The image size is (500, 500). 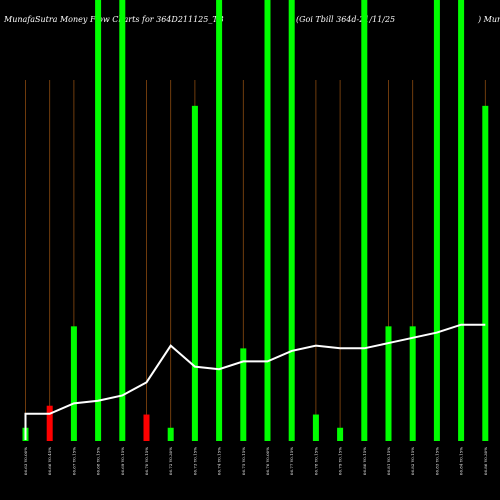 What do you see at coordinates (315, 461) in the screenshot?
I see `x-tick-label: 06.78 Y0.15%` at bounding box center [315, 461].